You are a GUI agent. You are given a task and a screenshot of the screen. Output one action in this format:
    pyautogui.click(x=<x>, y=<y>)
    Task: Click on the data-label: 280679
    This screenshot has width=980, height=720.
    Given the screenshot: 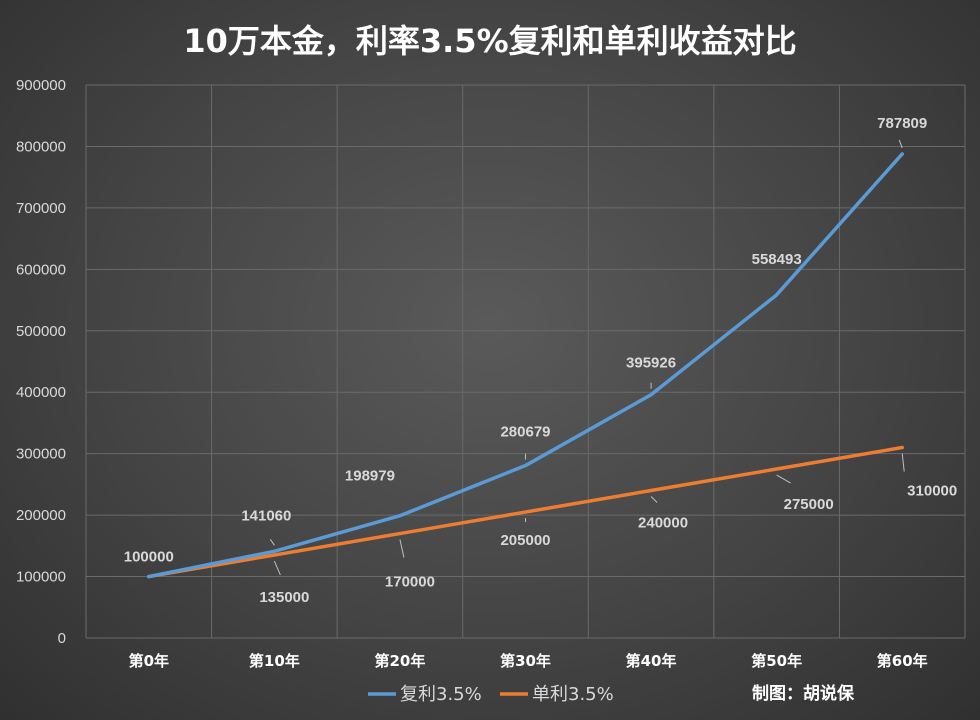 What is the action you would take?
    pyautogui.click(x=525, y=432)
    